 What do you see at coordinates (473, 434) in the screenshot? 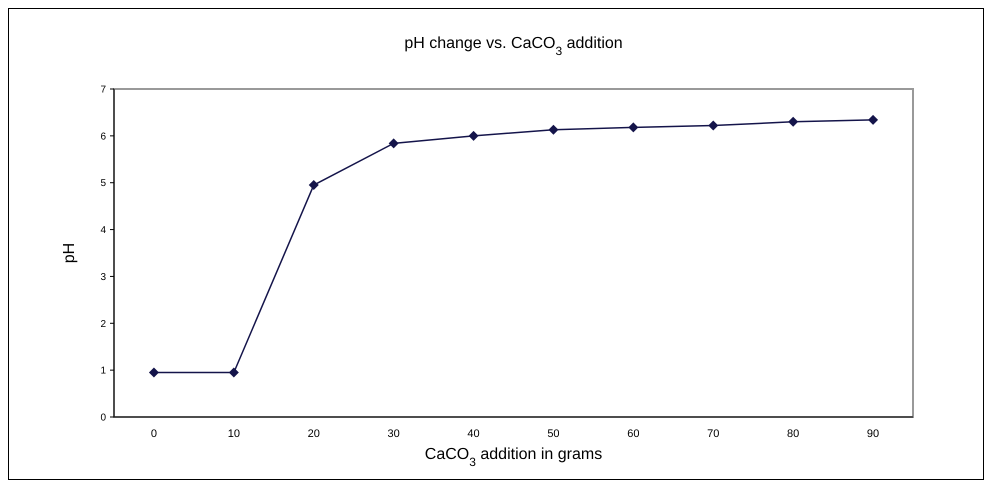
I see `x-tick-label: 40` at bounding box center [473, 434].